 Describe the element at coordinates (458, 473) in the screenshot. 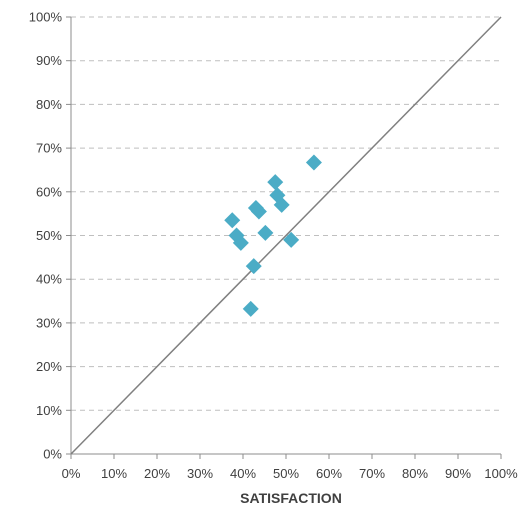

I see `x-tick-label: 90%` at that location.